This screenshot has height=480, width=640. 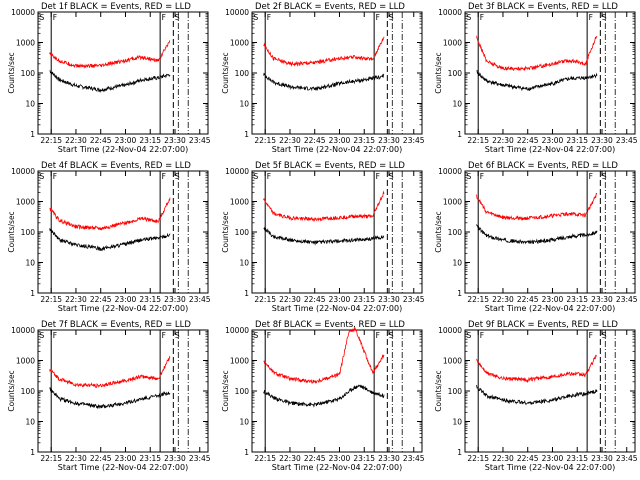 I want to click on chart-title: Det 2f BLACK = Events, RED = LLD, so click(x=330, y=7).